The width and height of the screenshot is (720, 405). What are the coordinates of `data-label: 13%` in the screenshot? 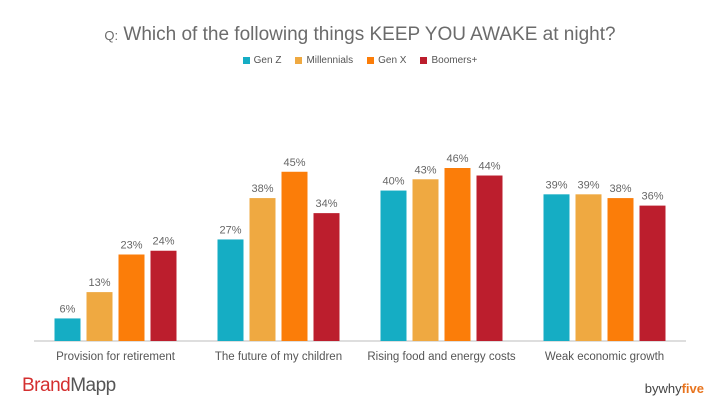 It's located at (99, 283).